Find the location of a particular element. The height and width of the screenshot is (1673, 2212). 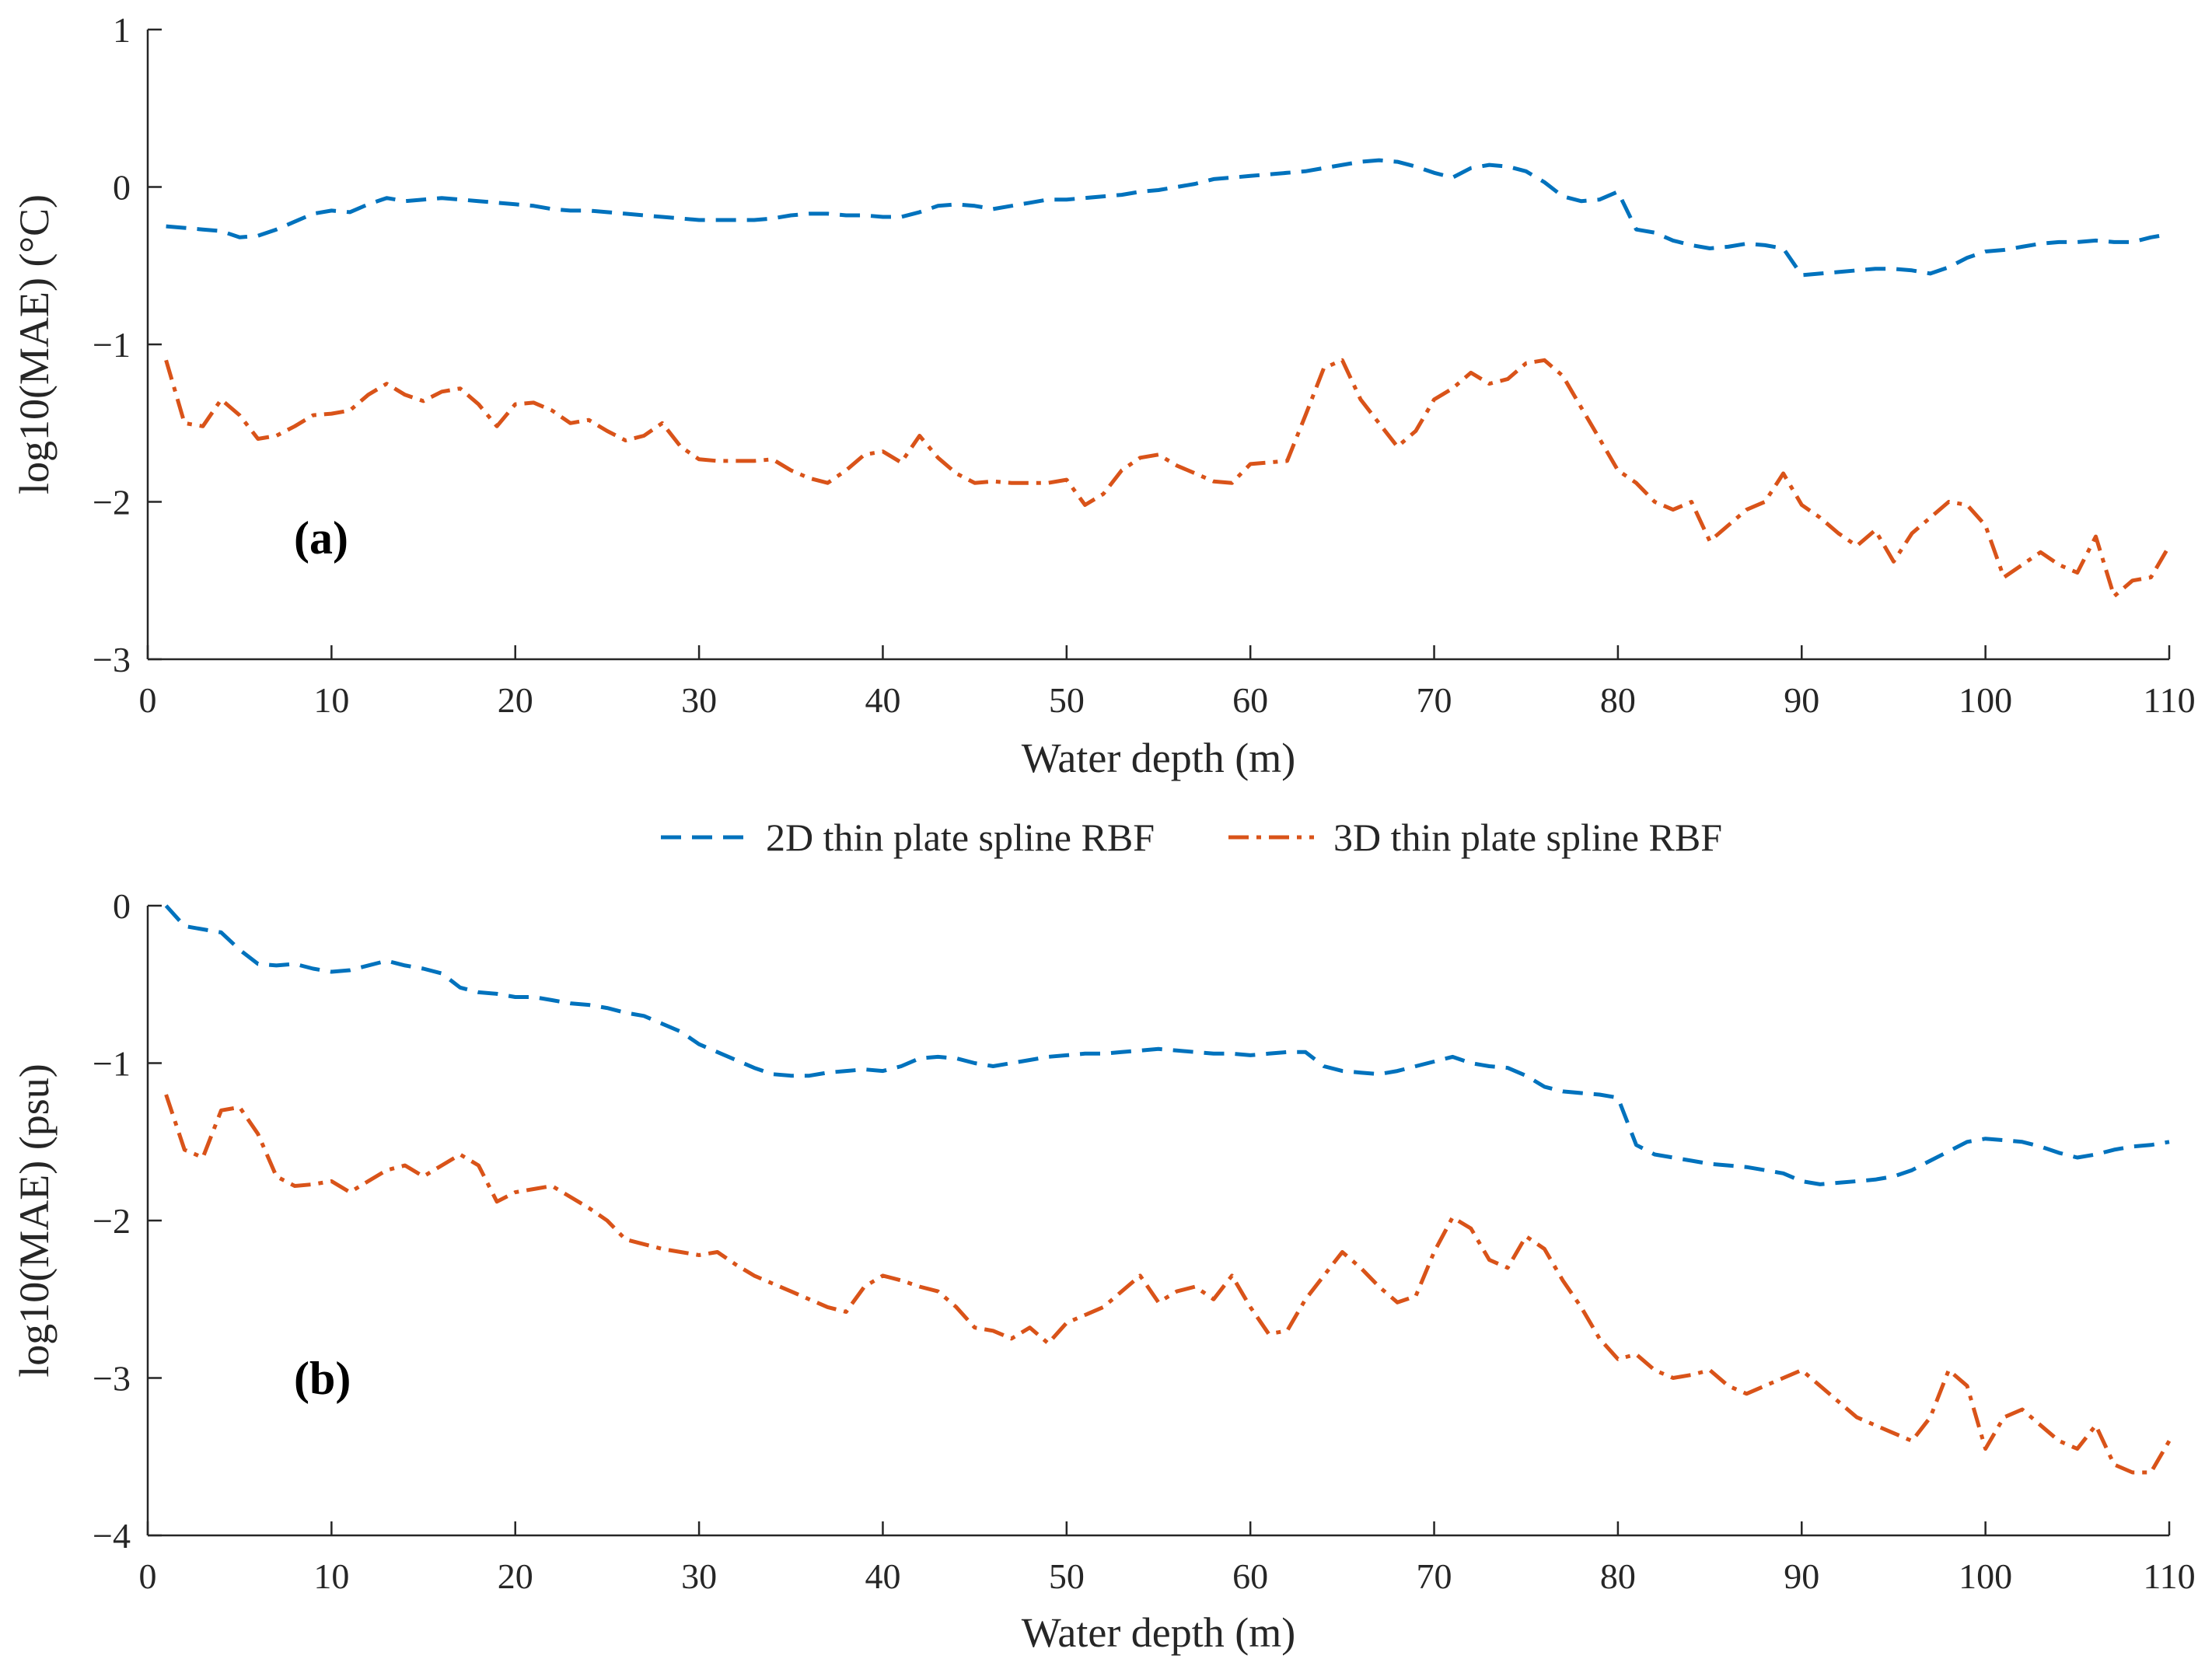

panel-b-x-tick-label: 110 is located at coordinates (2169, 1576).